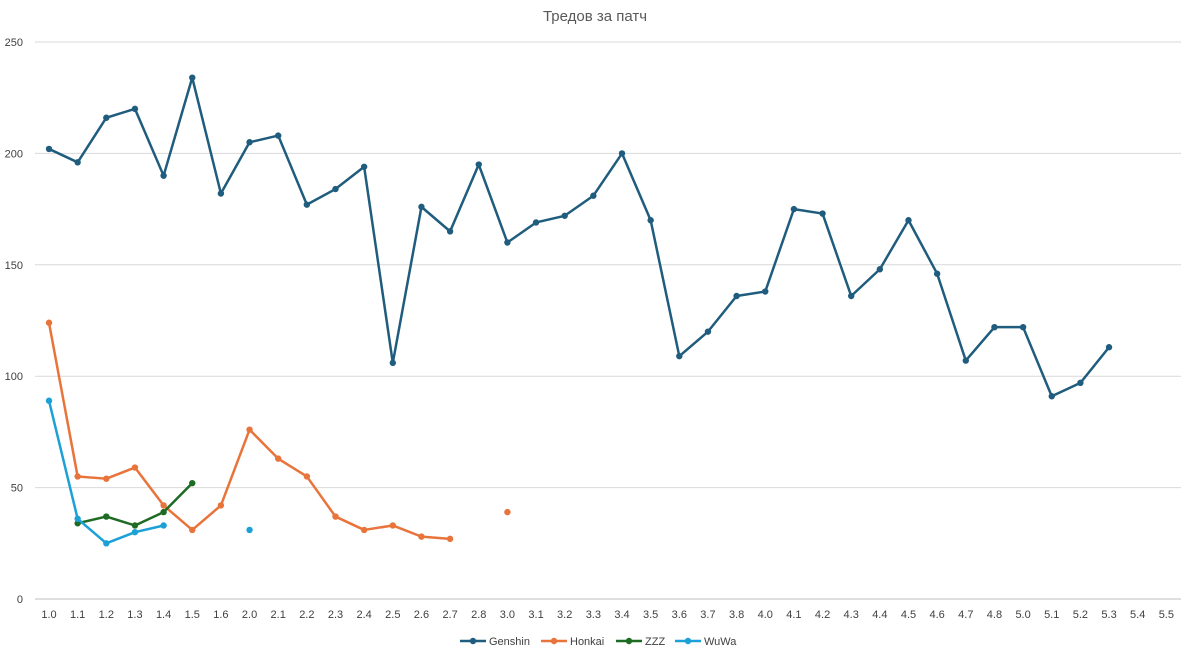  Describe the element at coordinates (706, 642) in the screenshot. I see `legend-item-wuwa: WuWa` at that location.